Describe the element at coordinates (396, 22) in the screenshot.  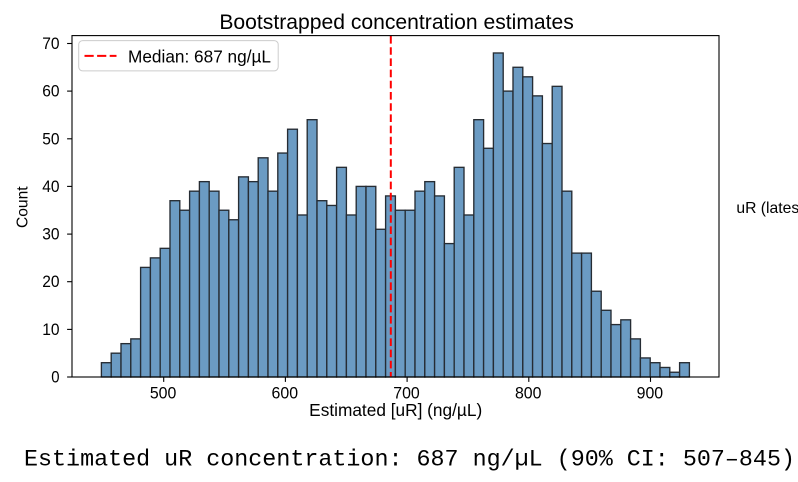
I see `svg-text:Bootstrapped concentration est: Bootstrapped concentration estimates` at that location.